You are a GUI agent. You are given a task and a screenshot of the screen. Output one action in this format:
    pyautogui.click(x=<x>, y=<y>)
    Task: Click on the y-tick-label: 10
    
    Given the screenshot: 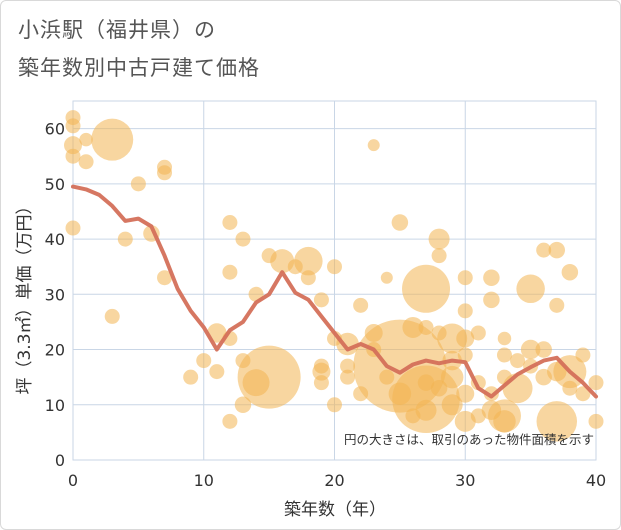 What is the action you would take?
    pyautogui.click(x=55, y=405)
    